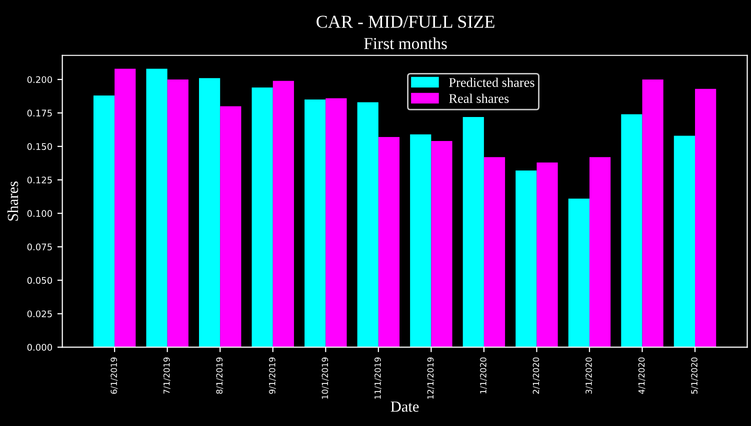  Describe the element at coordinates (325, 378) in the screenshot. I see `x-tick-label: 10/1/2019` at that location.